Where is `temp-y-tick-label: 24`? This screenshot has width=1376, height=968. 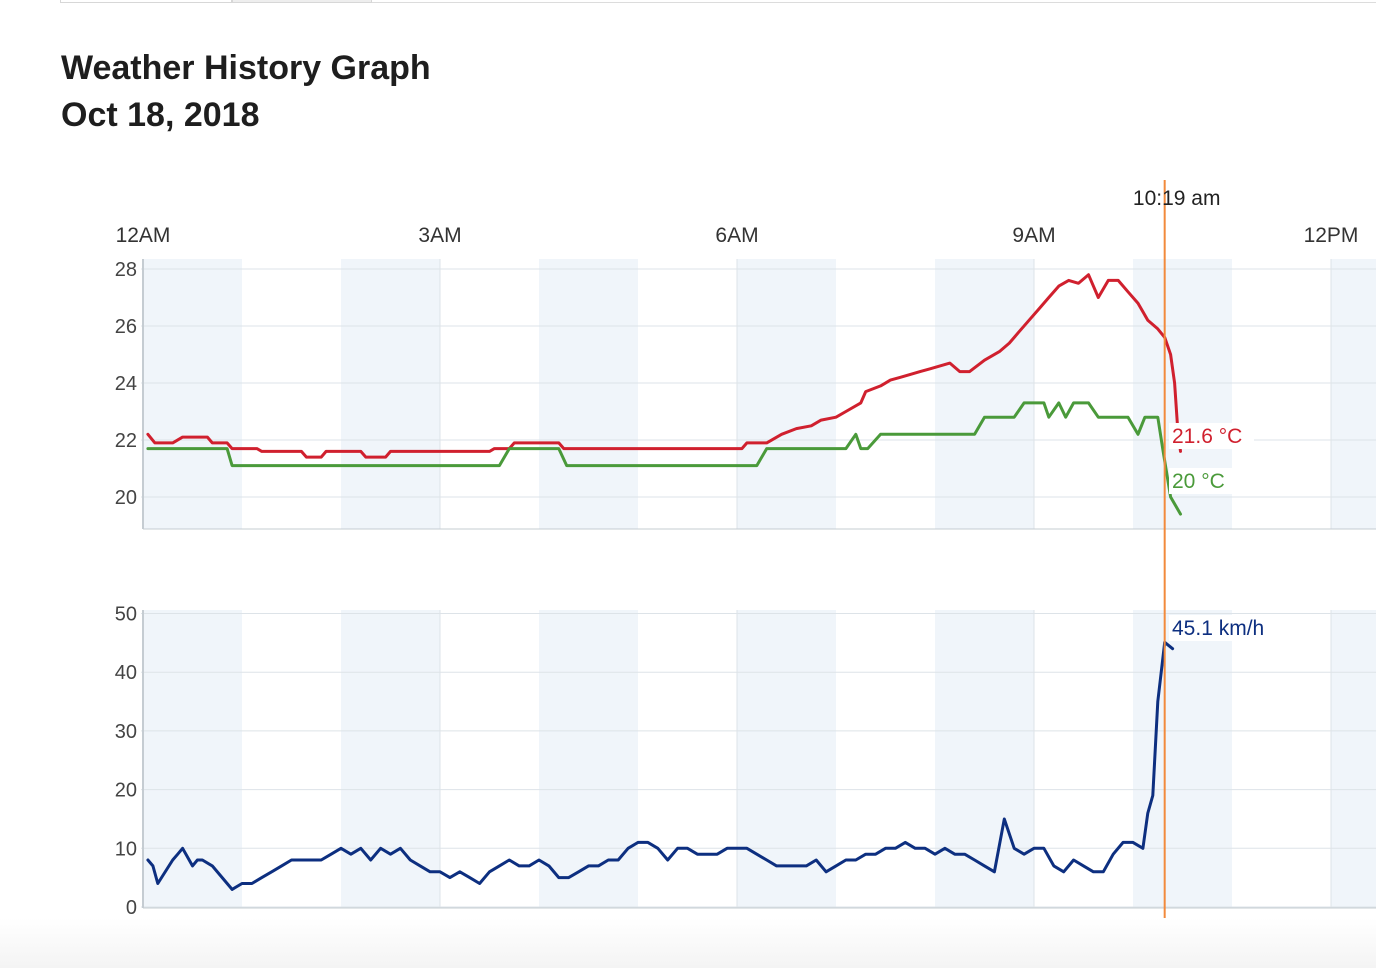 temp-y-tick-label: 24 is located at coordinates (126, 384).